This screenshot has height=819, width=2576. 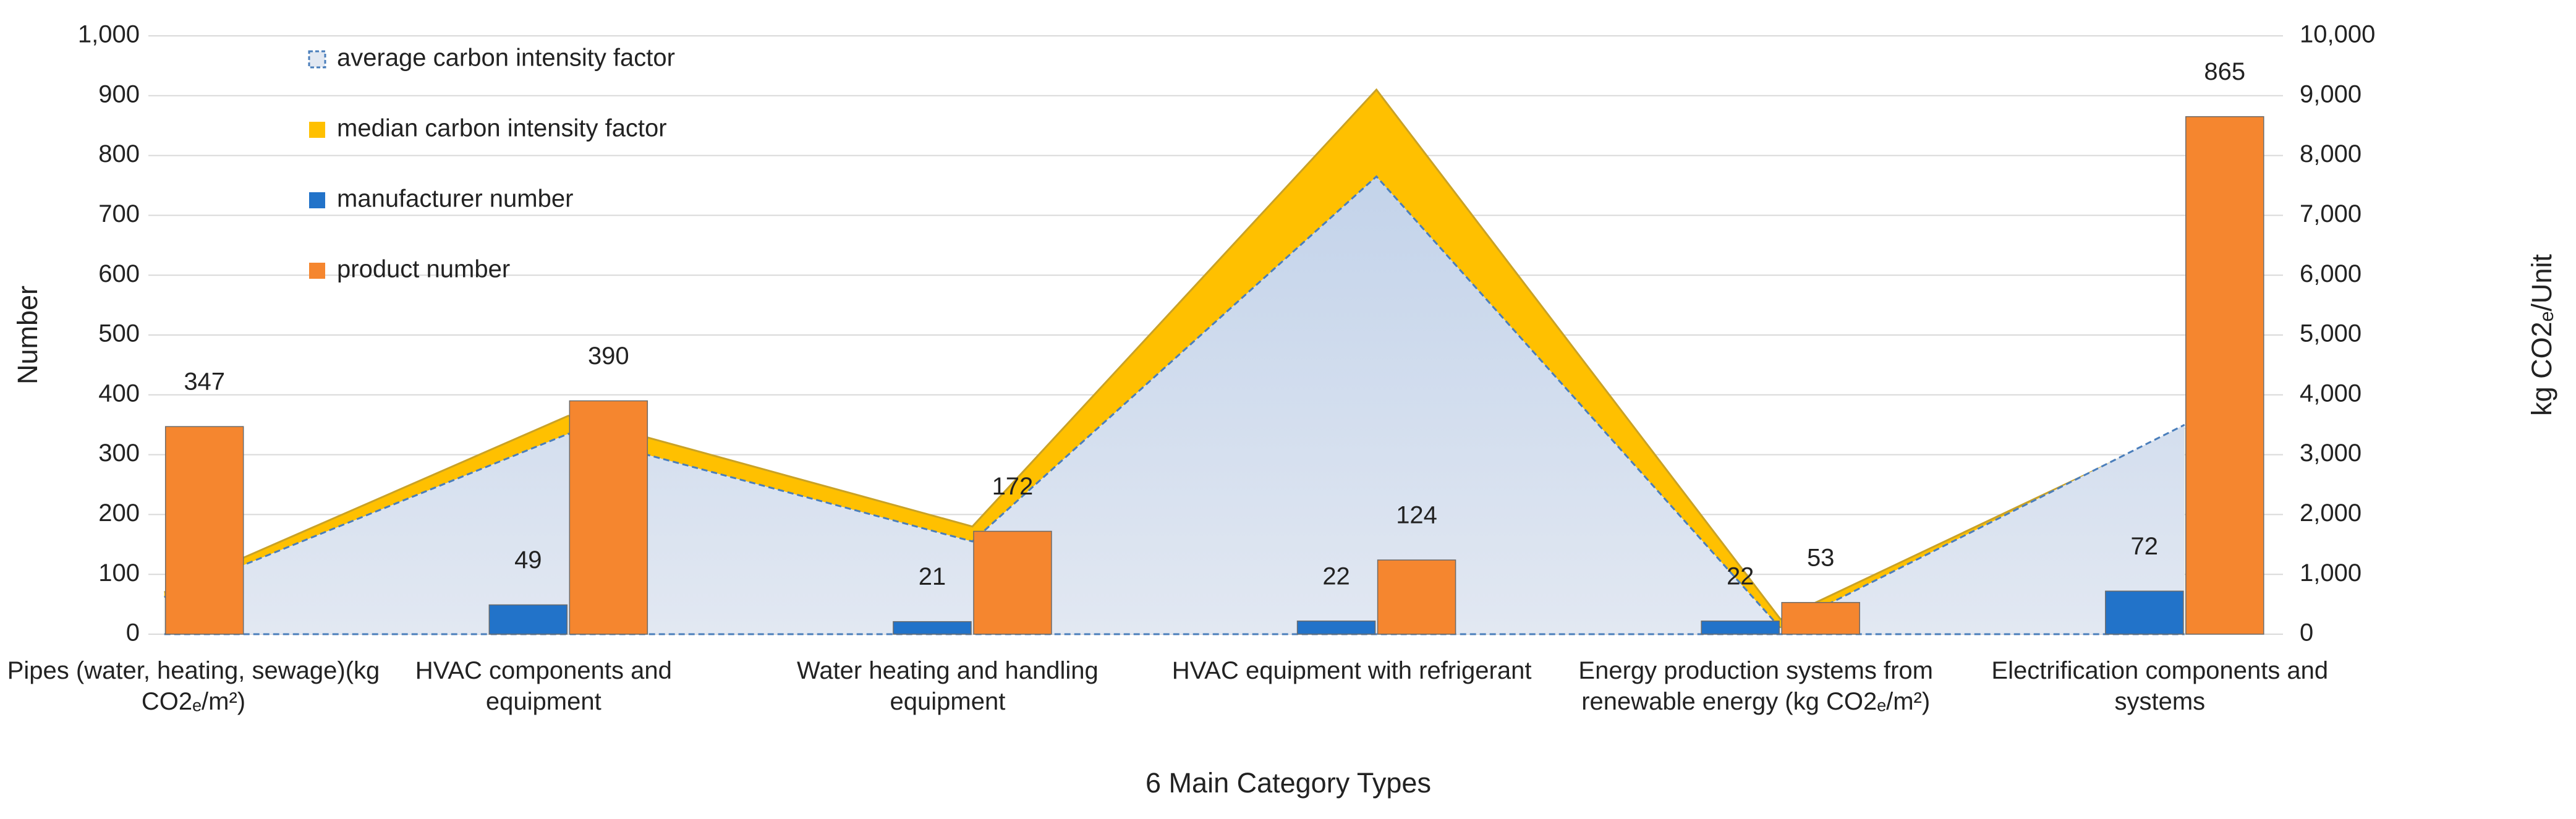 I want to click on y2-tick-label: 2,000, so click(x=2330, y=513).